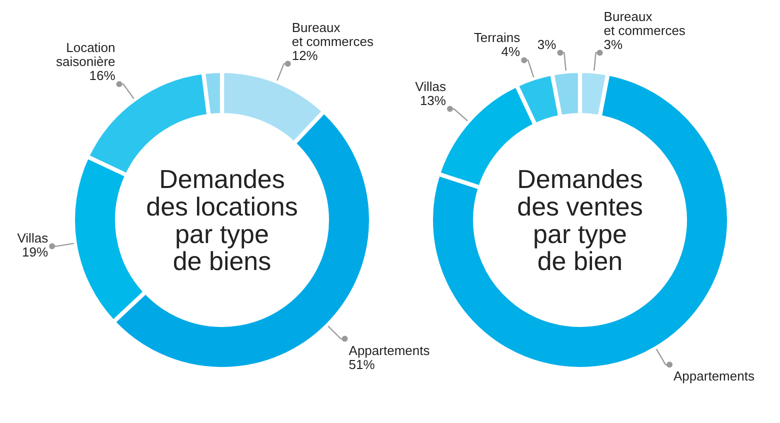  I want to click on slice-label: Terrains, so click(497, 38).